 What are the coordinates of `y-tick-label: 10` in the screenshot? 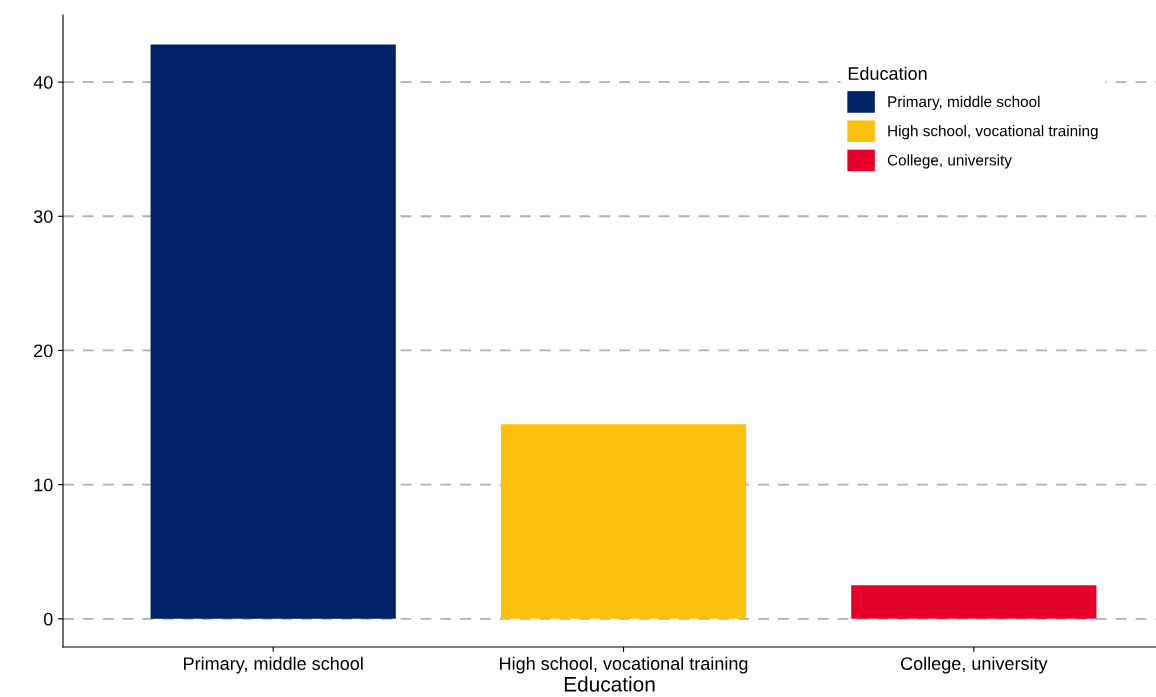 It's located at (43, 485).